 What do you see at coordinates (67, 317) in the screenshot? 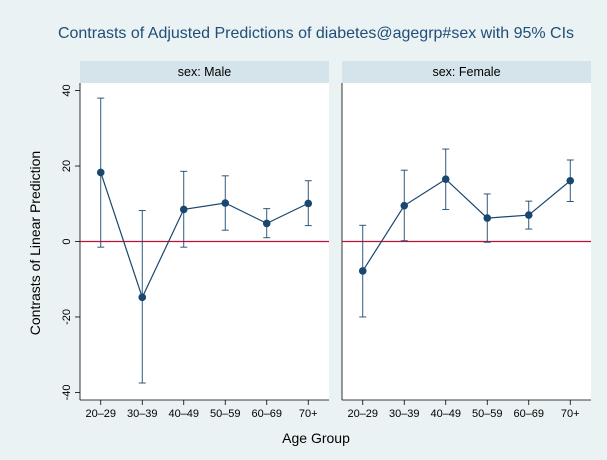
I see `y-tick-label: -20` at bounding box center [67, 317].